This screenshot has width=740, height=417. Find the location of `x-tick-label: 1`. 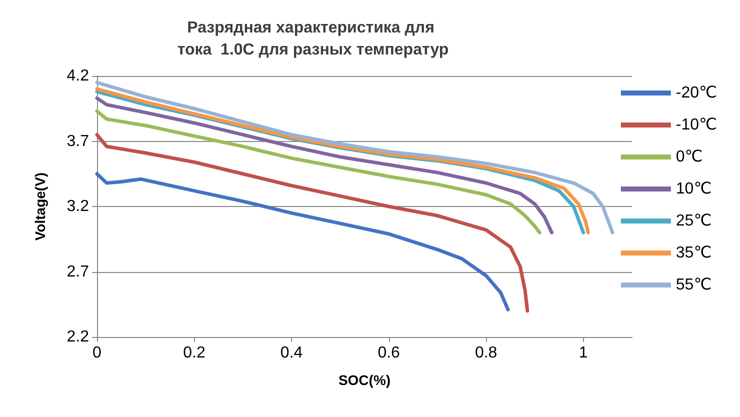

x-tick-label: 1 is located at coordinates (583, 353).